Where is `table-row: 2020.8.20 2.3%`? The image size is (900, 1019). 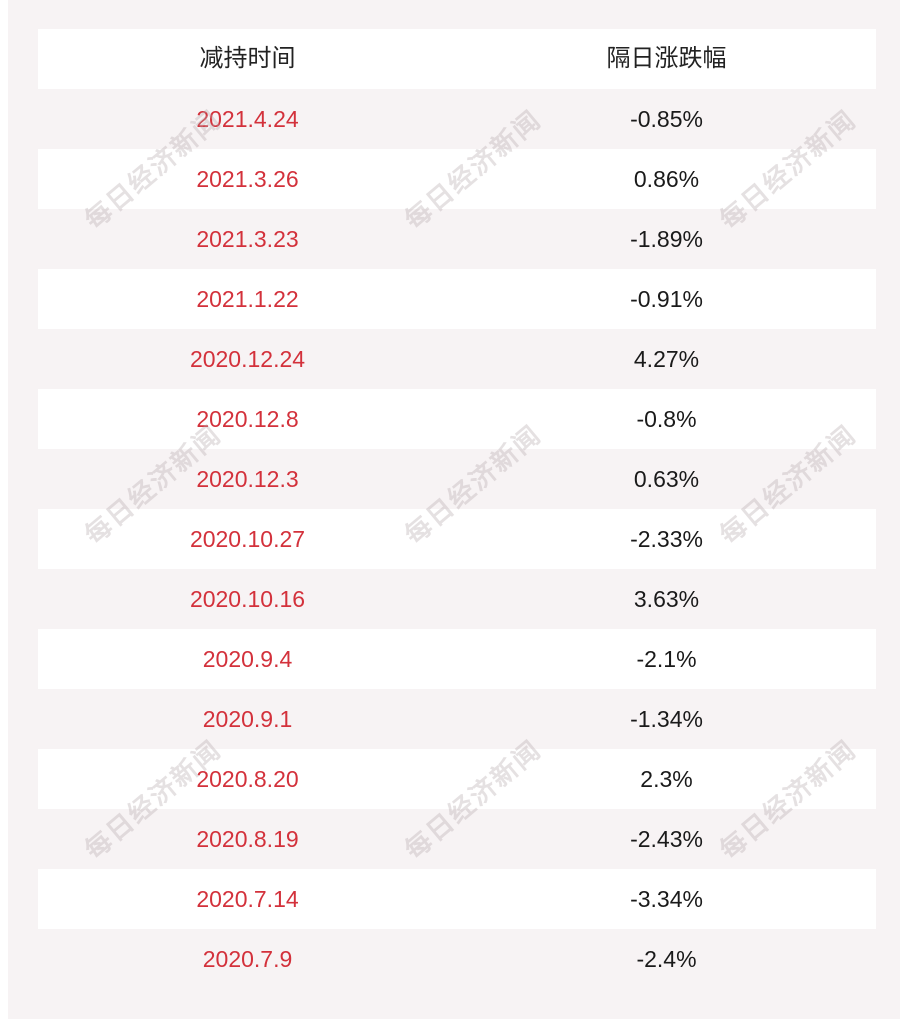
table-row: 2020.8.20 2.3% is located at coordinates (457, 779).